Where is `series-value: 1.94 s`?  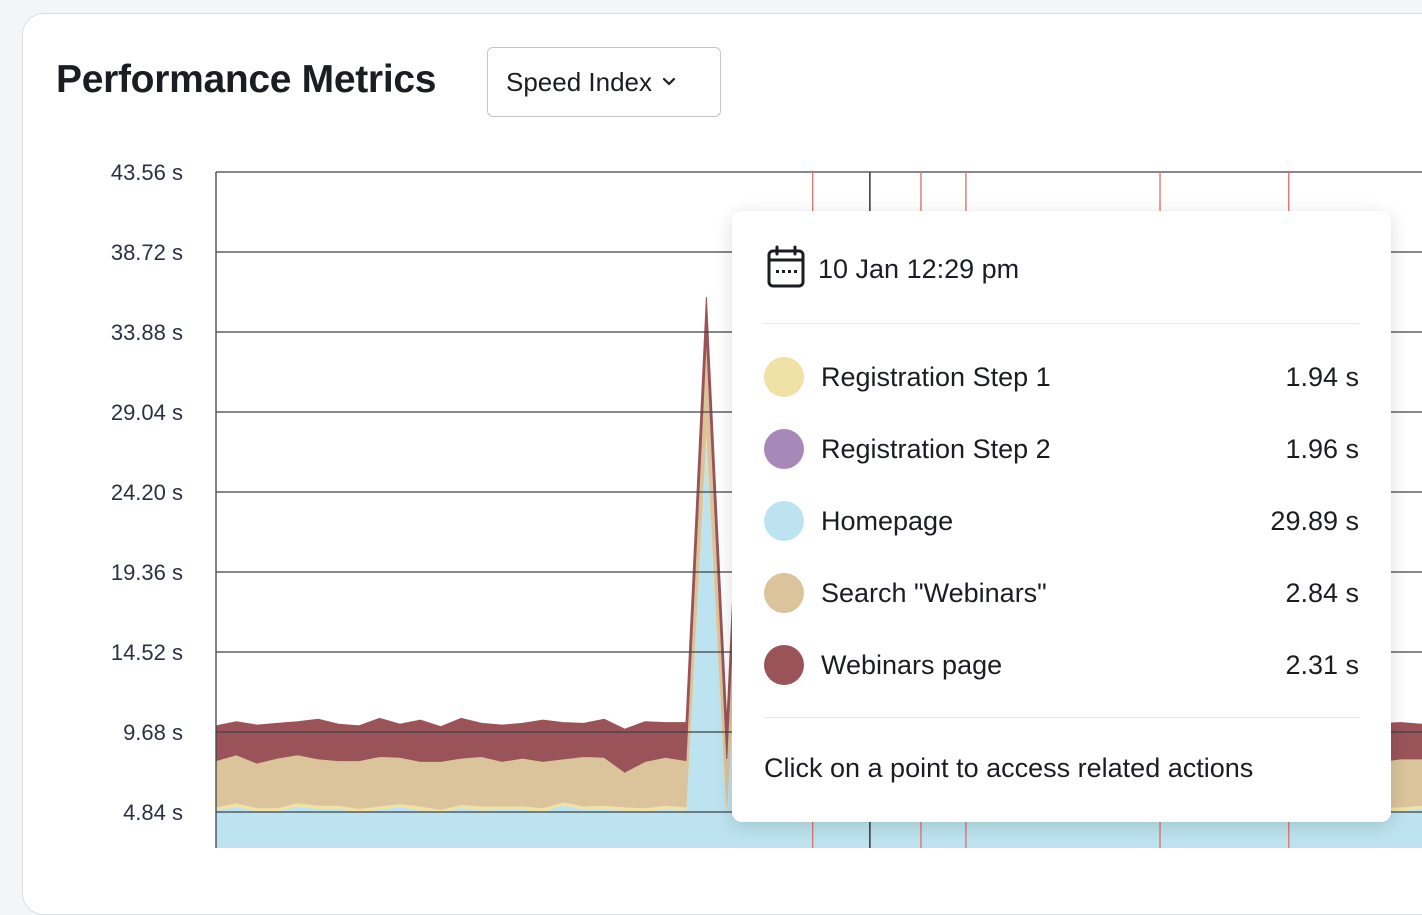 series-value: 1.94 s is located at coordinates (1322, 376).